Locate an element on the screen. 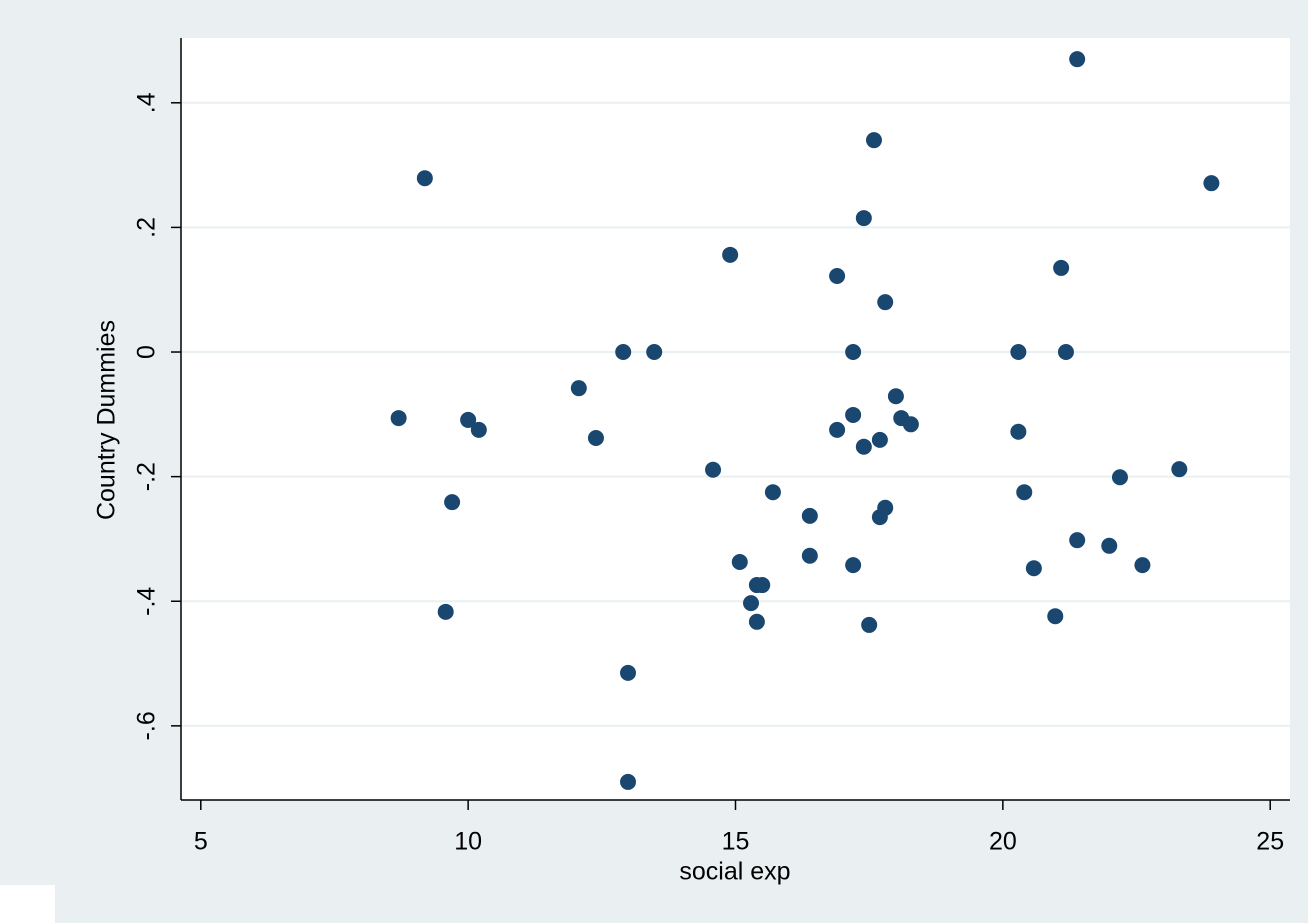 Image resolution: width=1308 pixels, height=923 pixels. x-tick-label: 10 is located at coordinates (468, 842).